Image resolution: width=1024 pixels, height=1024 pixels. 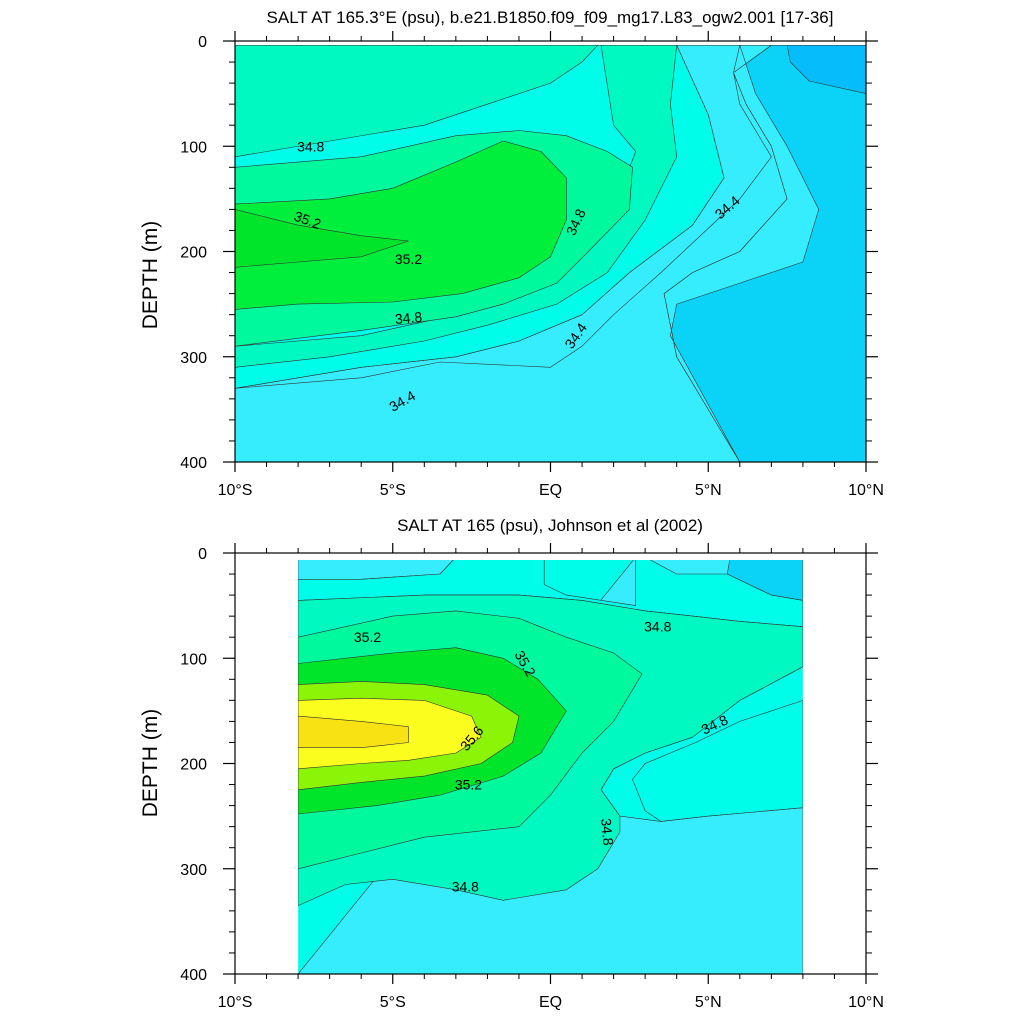 What do you see at coordinates (417, 101) in the screenshot?
I see `contour-band-34.8` at bounding box center [417, 101].